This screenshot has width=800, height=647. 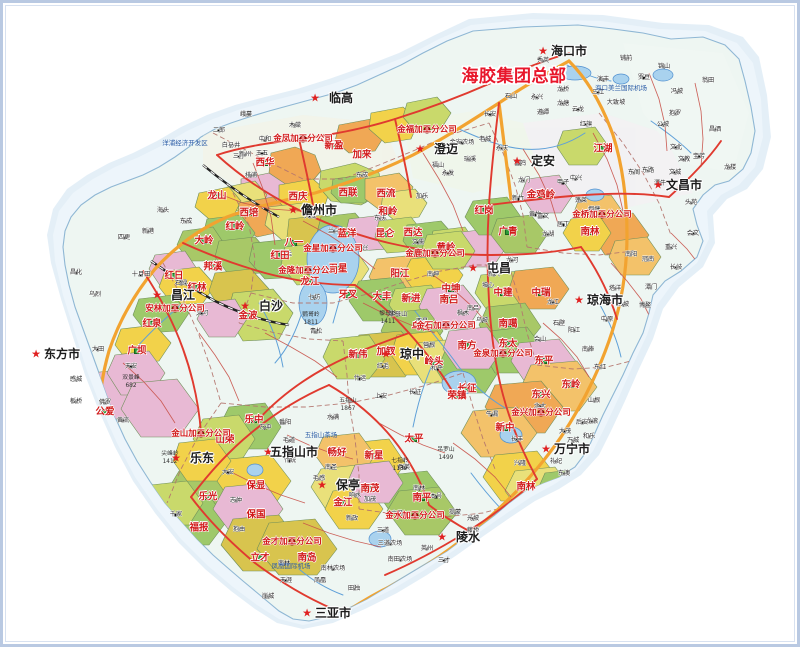 I want to click on railway-layer, so click(x=220, y=245).